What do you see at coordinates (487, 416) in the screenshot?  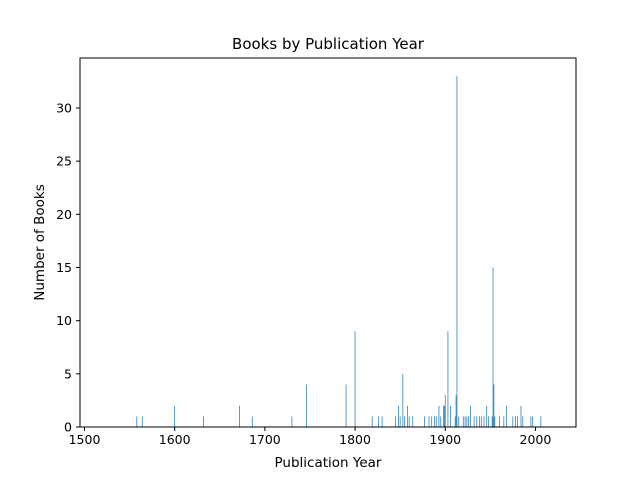 I see `bar-1946` at bounding box center [487, 416].